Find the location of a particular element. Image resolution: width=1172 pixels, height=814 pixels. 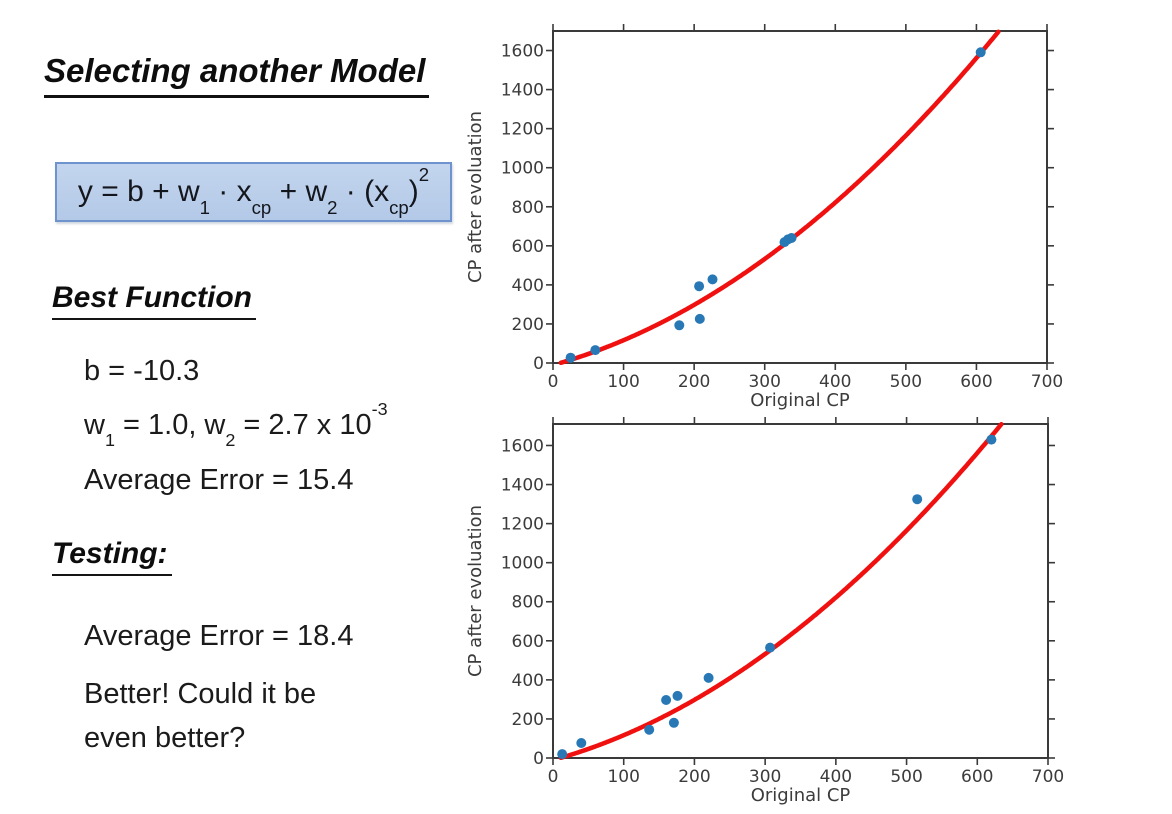

testing-note-line1: Better! Could it be is located at coordinates (200, 694).